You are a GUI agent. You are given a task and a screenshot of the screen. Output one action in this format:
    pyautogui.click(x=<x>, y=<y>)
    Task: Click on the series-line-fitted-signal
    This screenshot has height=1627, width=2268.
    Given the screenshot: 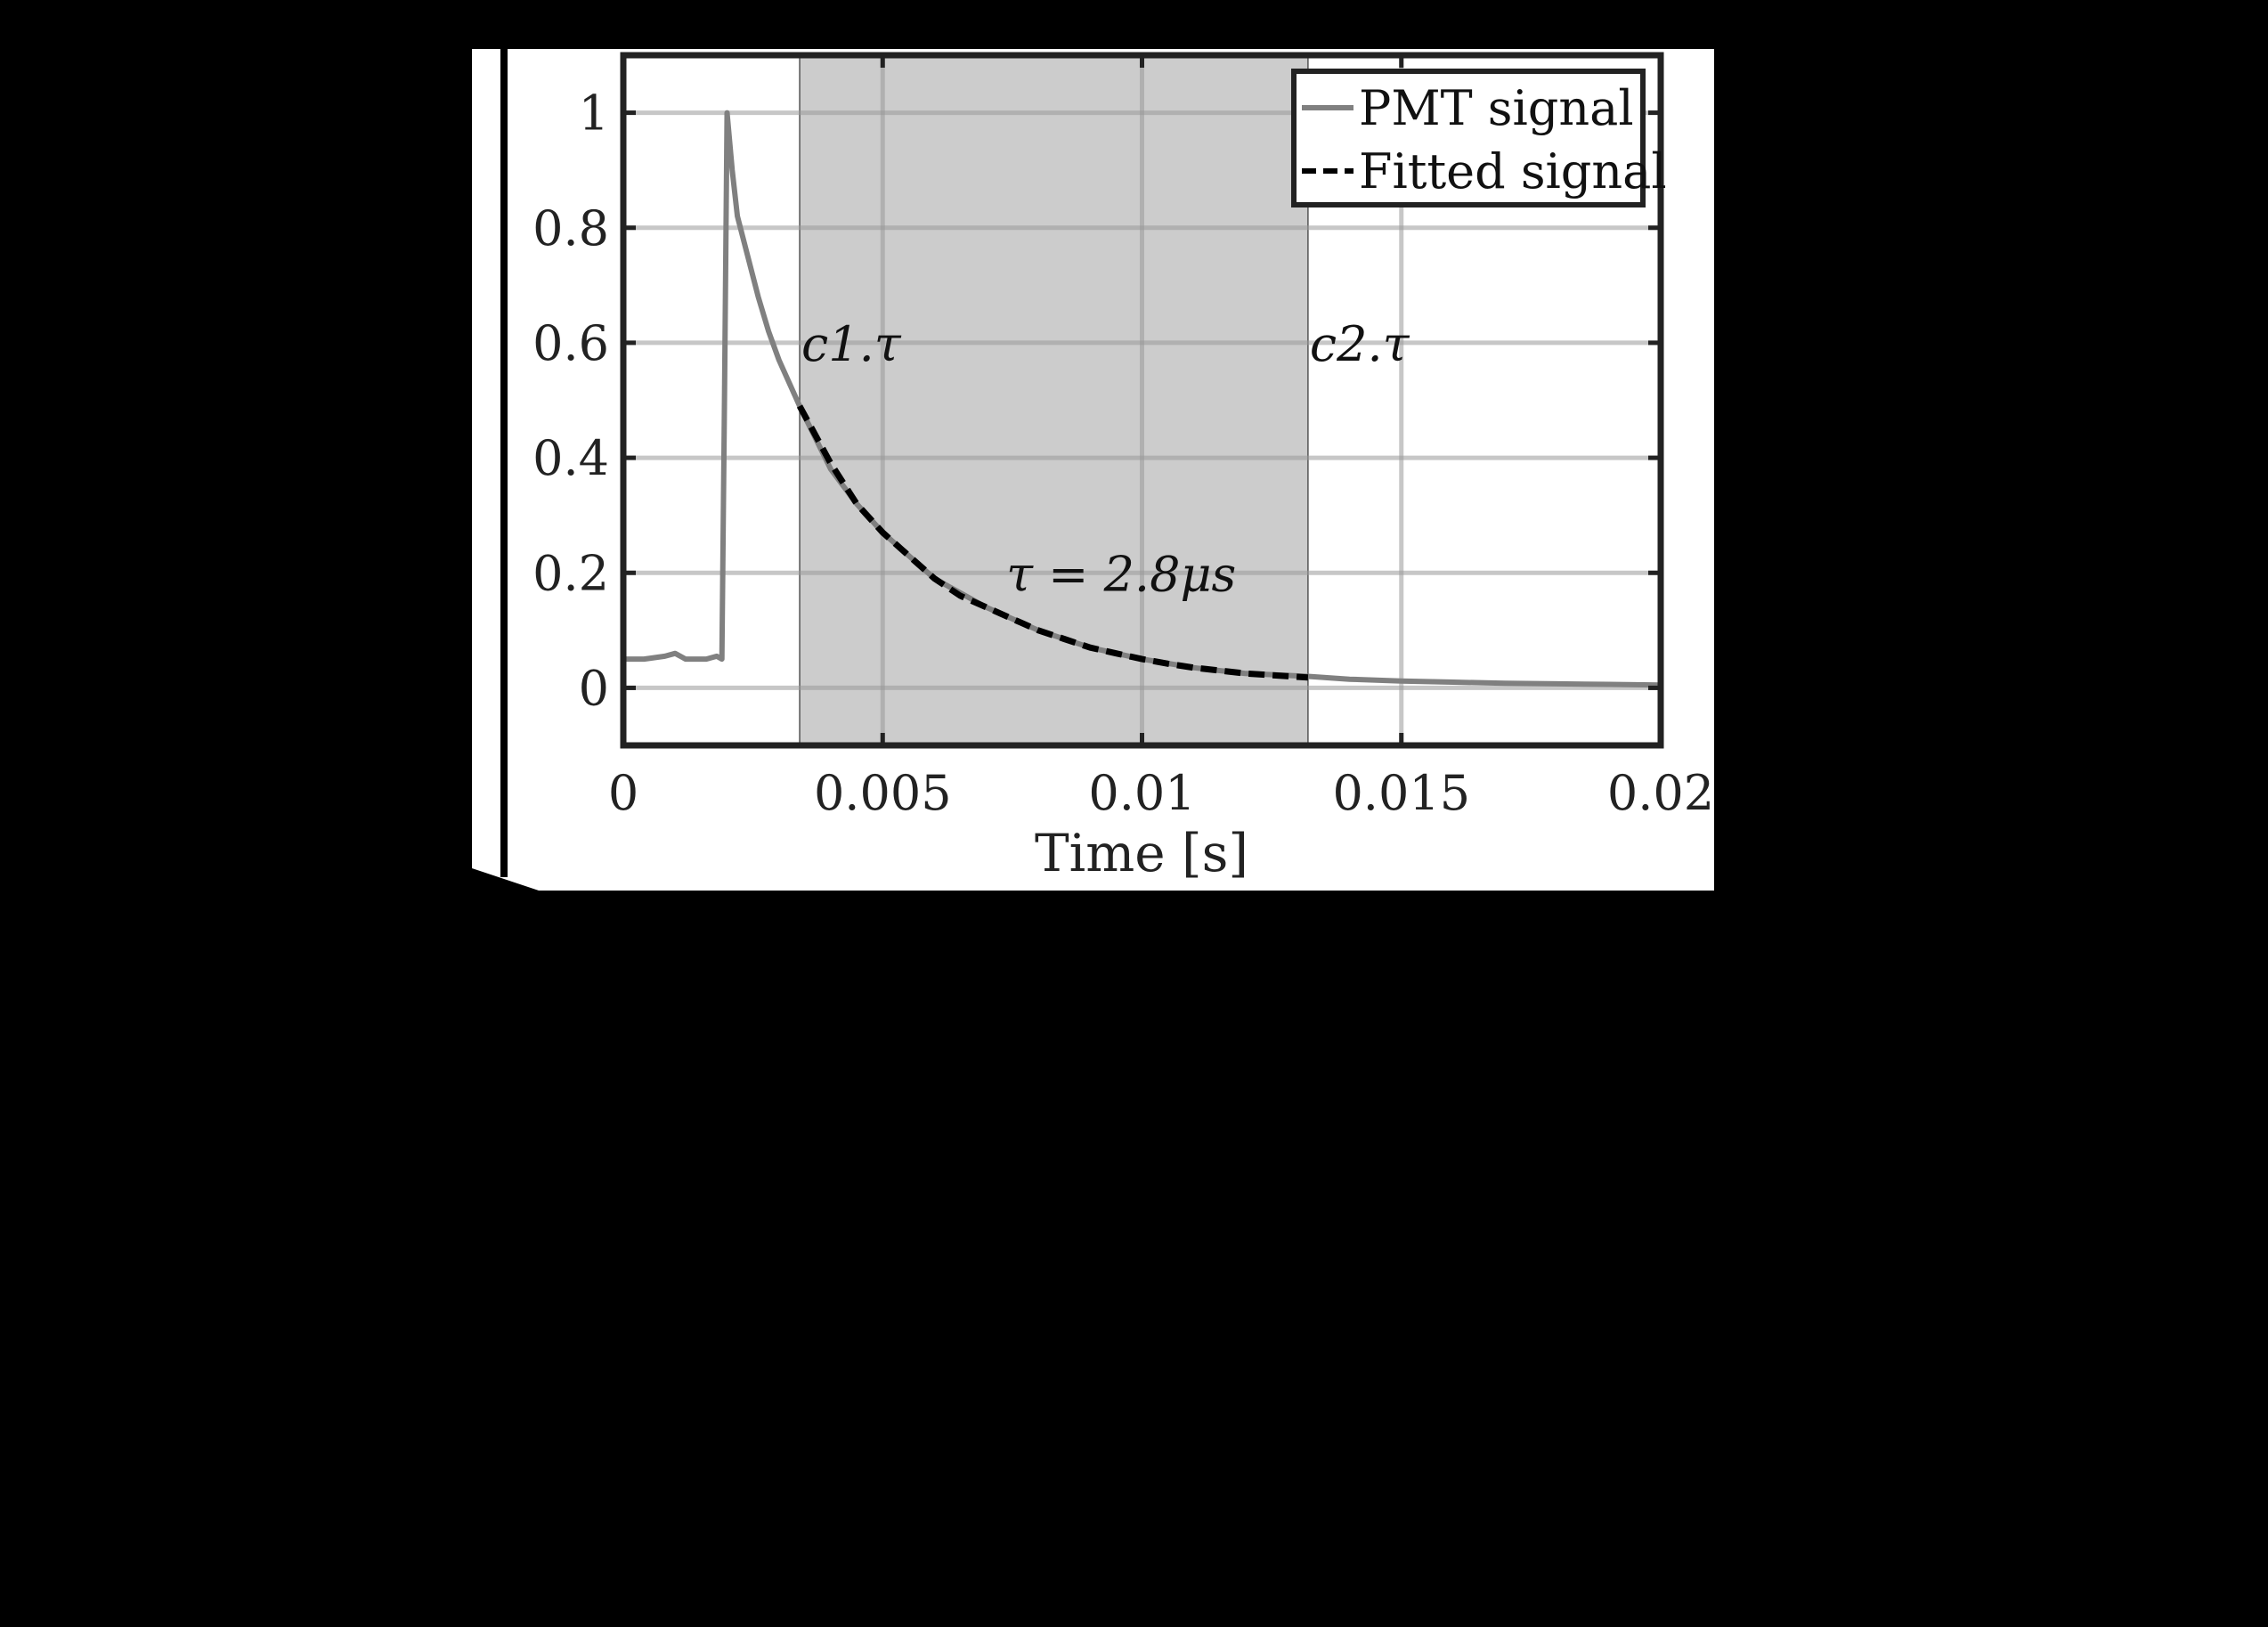 What is the action you would take?
    pyautogui.click(x=1052, y=542)
    